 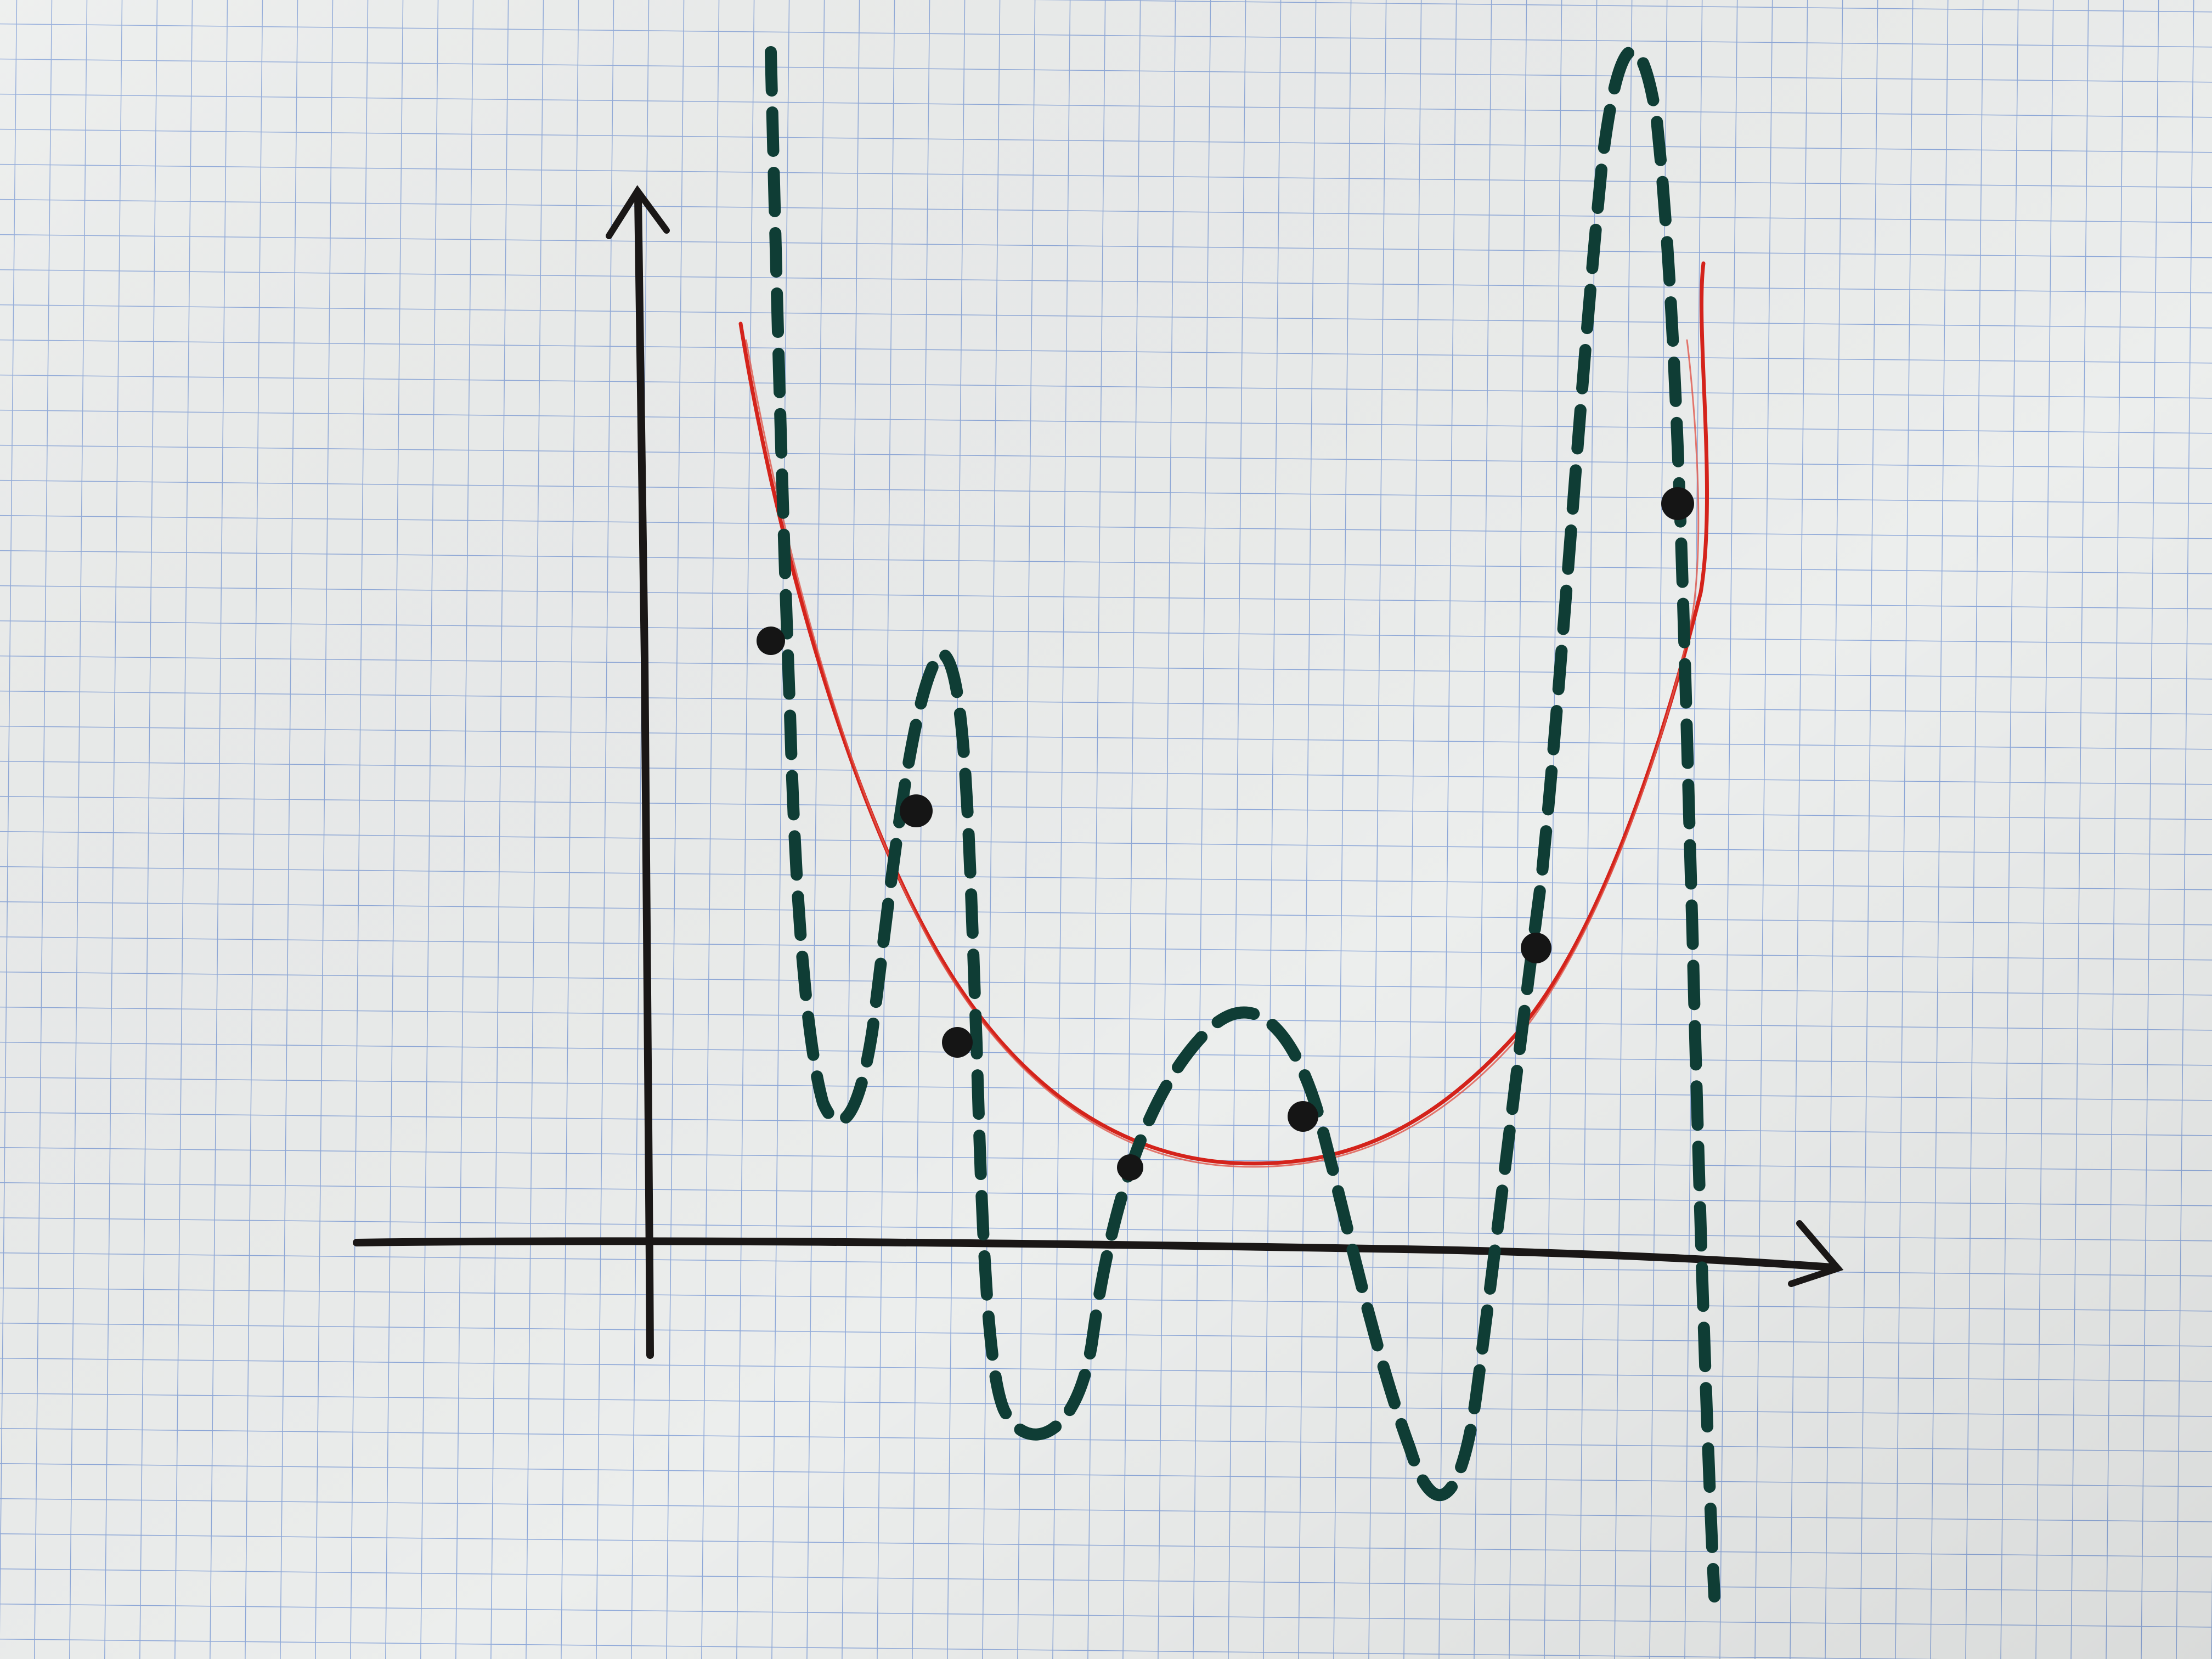 I want to click on arrow-up-icon, so click(x=638, y=212).